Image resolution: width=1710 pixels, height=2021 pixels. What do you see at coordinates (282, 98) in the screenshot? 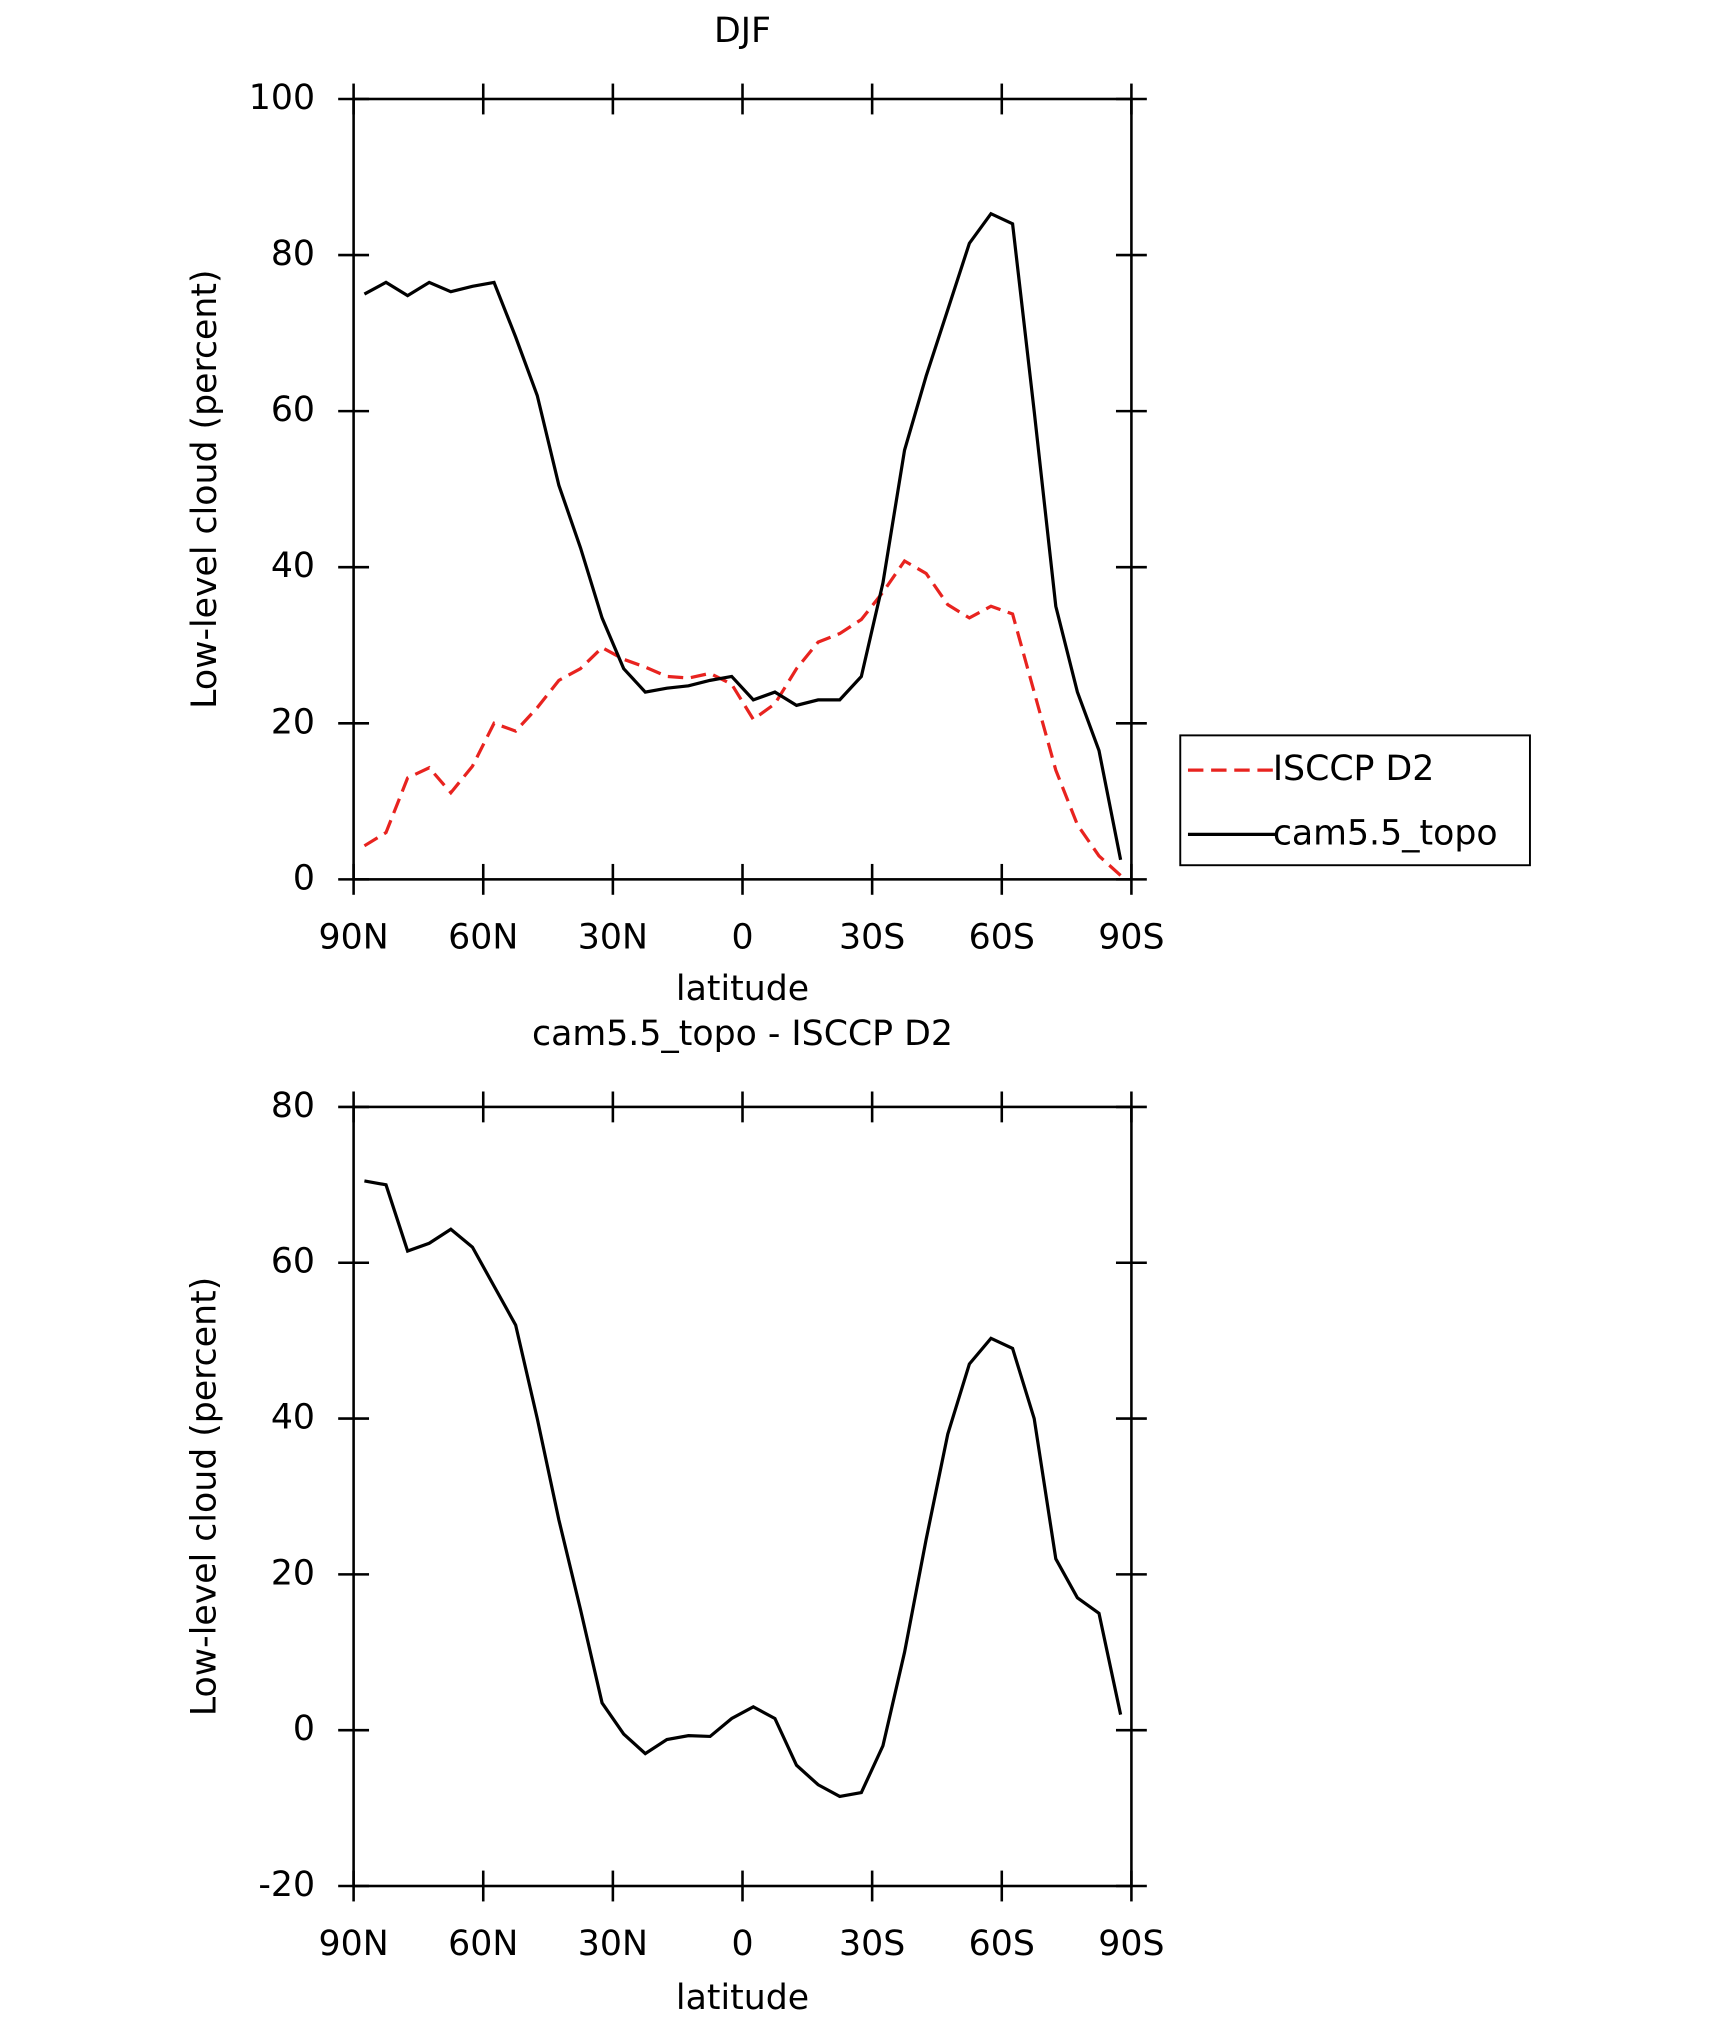
I see `y-tick-label: 100` at bounding box center [282, 98].